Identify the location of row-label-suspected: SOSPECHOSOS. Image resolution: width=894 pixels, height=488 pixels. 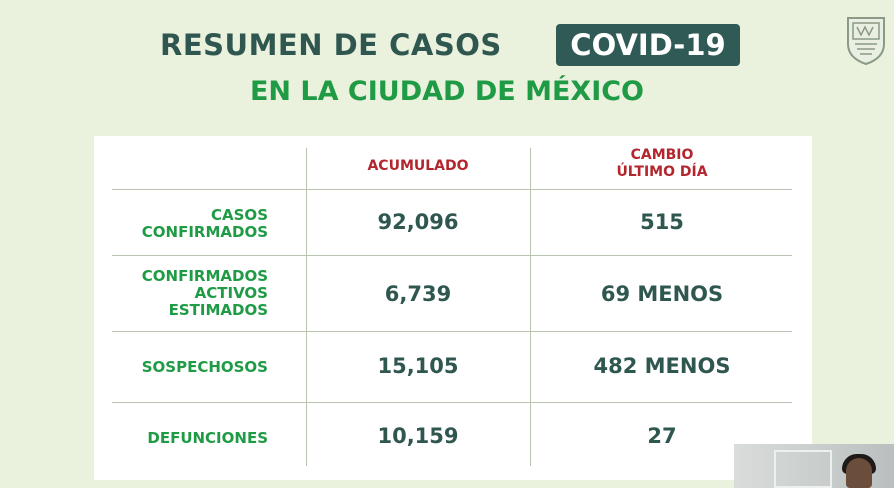
(204, 367).